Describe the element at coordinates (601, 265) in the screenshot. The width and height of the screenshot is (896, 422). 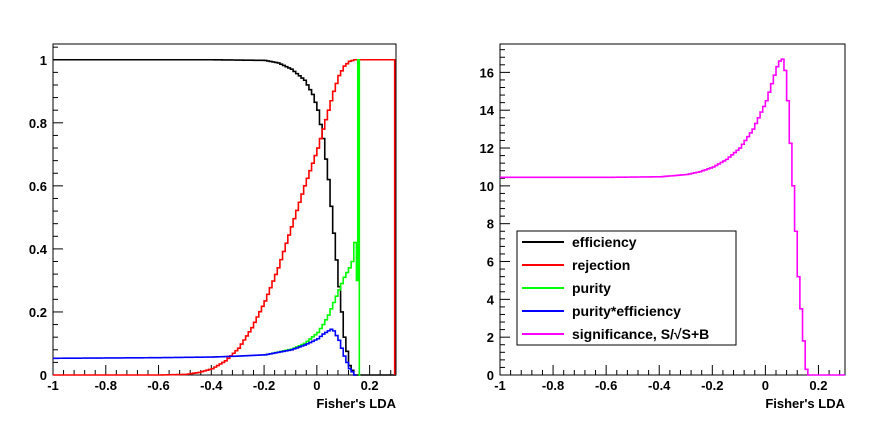
I see `legend-label: rejection` at that location.